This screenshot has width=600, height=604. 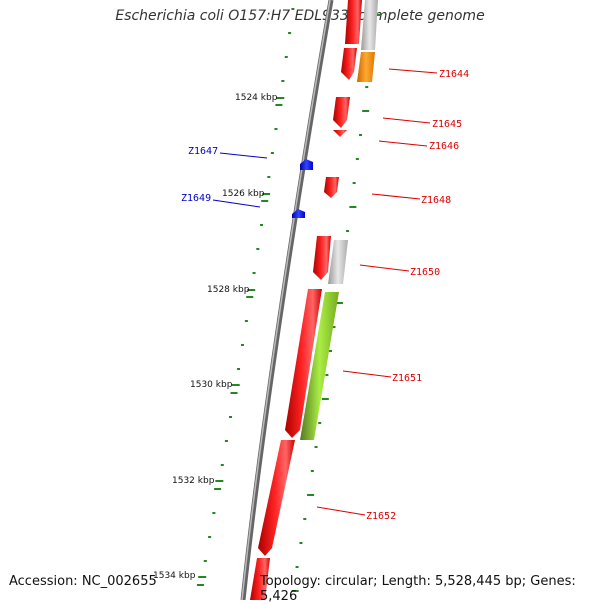 I want to click on gene-label-z1649: Z1649, so click(x=196, y=198).